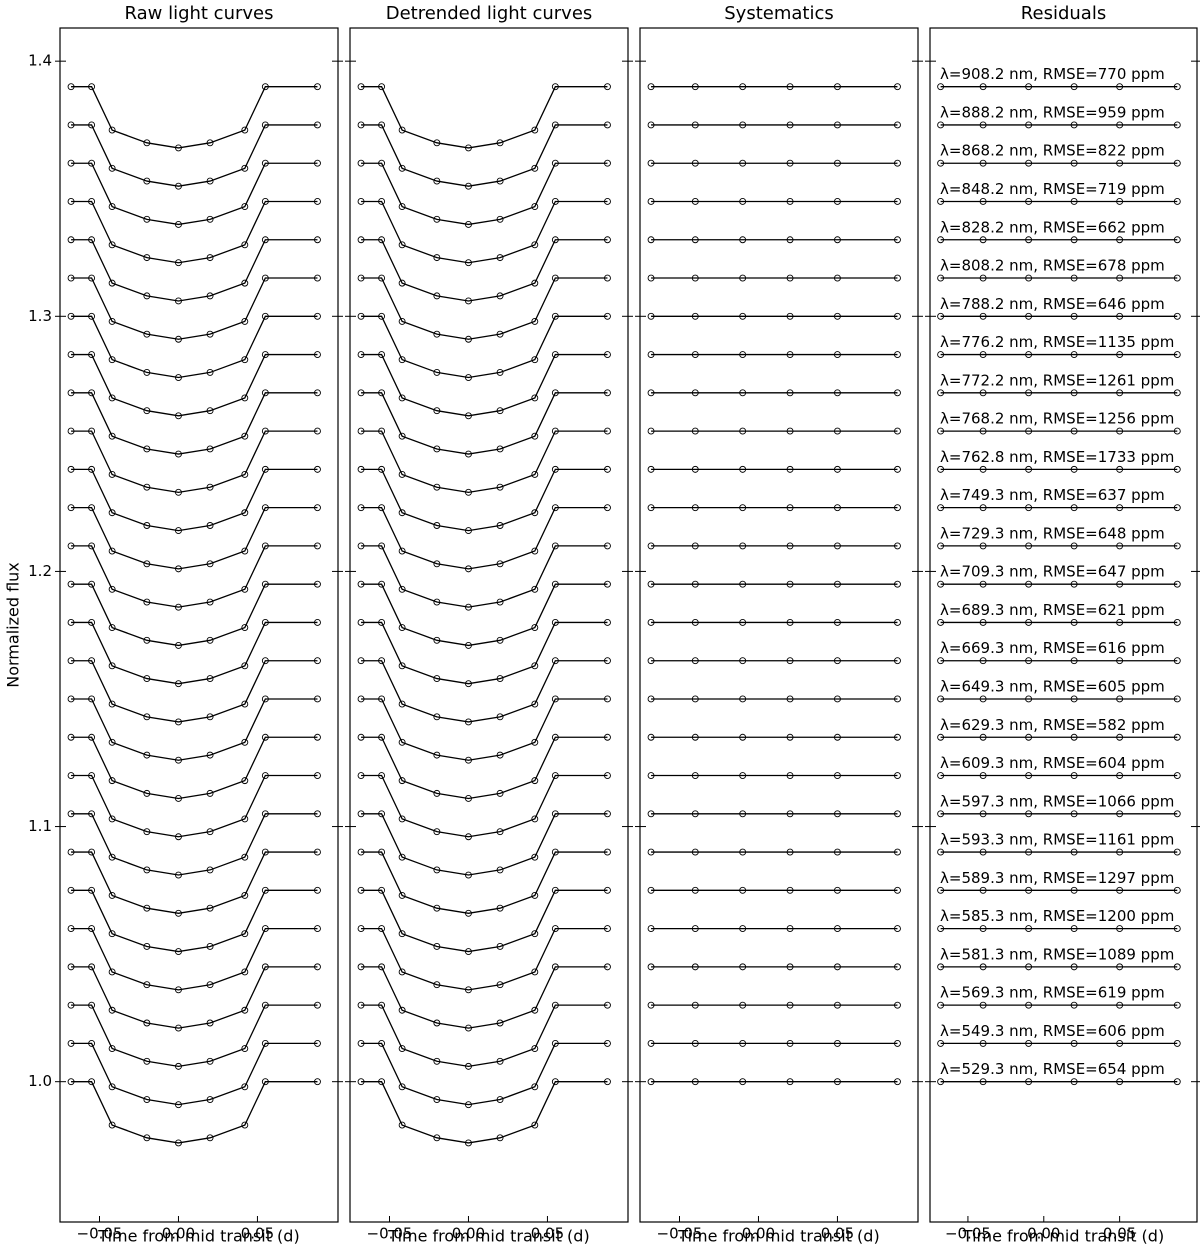  Describe the element at coordinates (1057, 380) in the screenshot. I see `curve-label: λ=772.2 nm, RMSE=1261 ppm` at that location.